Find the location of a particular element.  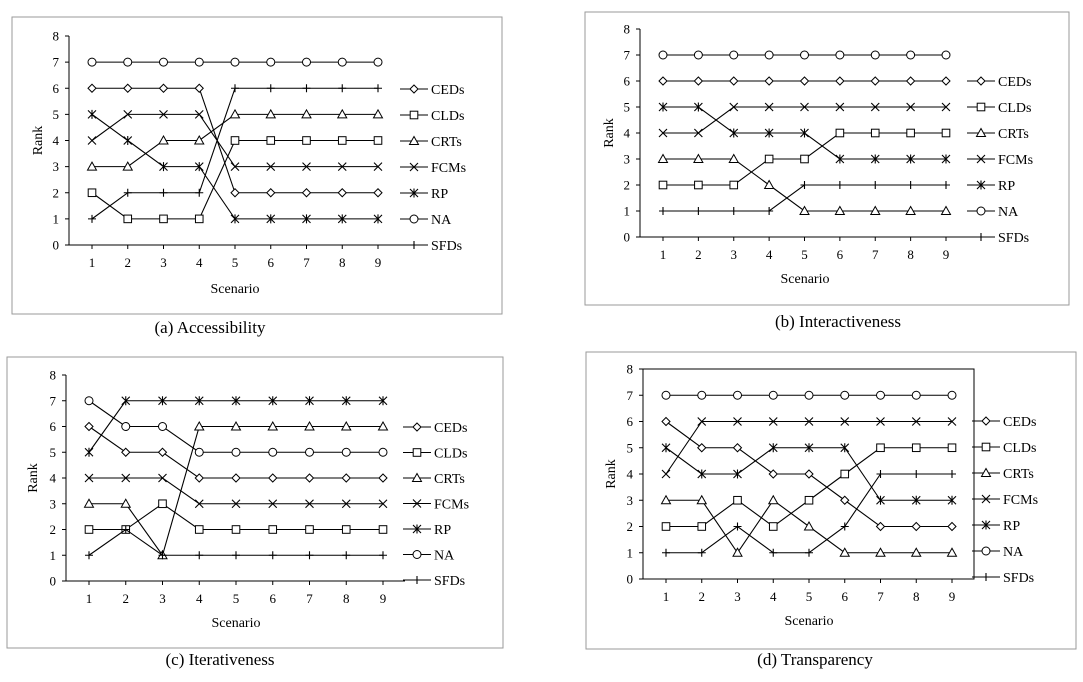

chart-2-ytick-label: 0 is located at coordinates (627, 237).